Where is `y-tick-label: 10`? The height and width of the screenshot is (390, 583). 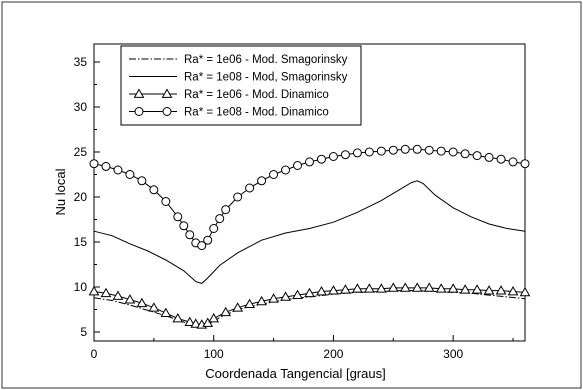 y-tick-label: 10 is located at coordinates (81, 287).